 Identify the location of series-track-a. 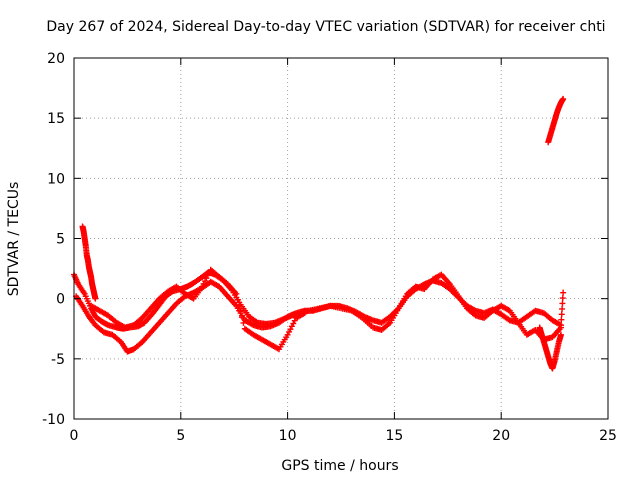
(319, 300).